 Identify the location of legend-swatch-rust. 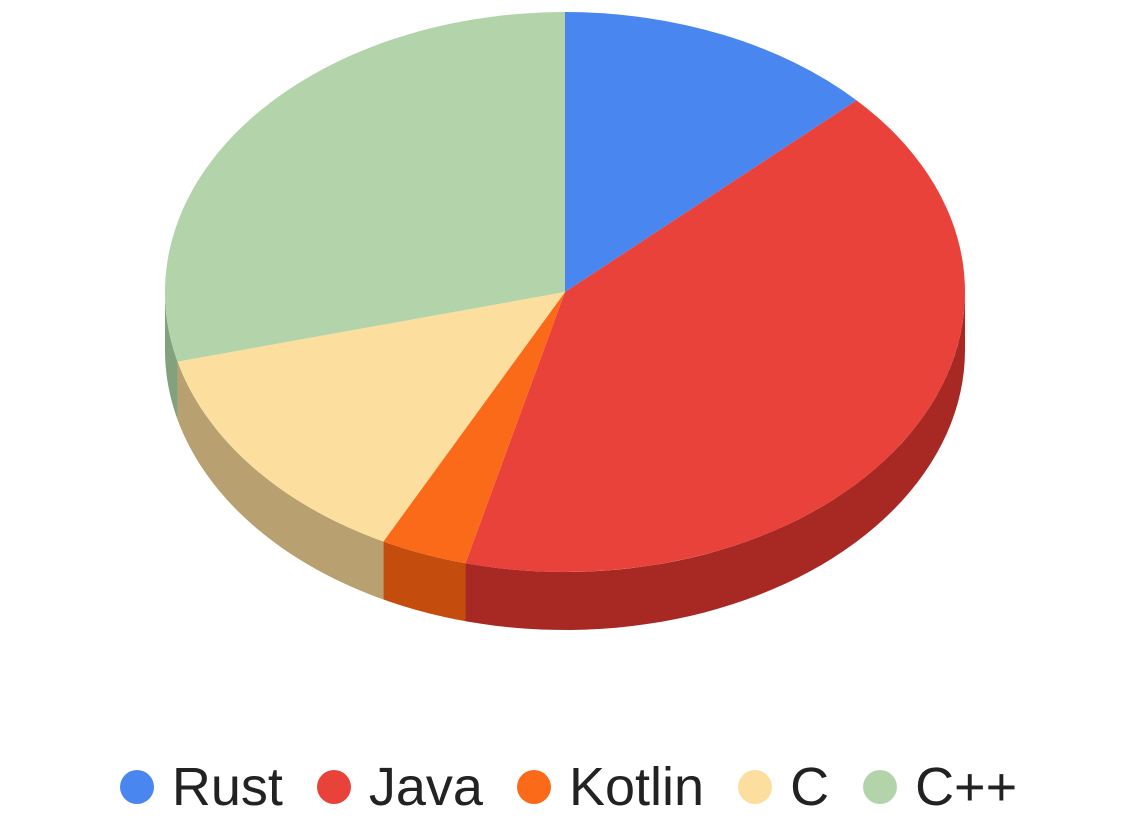
(136, 787).